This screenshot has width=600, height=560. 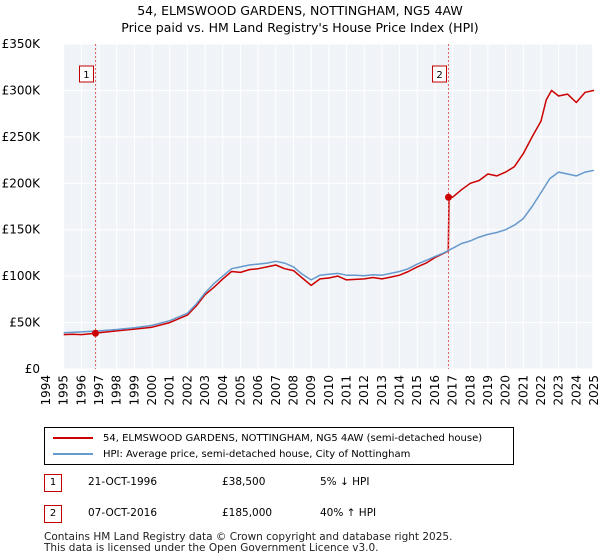 I want to click on x-tick-label: 2014, so click(x=400, y=390).